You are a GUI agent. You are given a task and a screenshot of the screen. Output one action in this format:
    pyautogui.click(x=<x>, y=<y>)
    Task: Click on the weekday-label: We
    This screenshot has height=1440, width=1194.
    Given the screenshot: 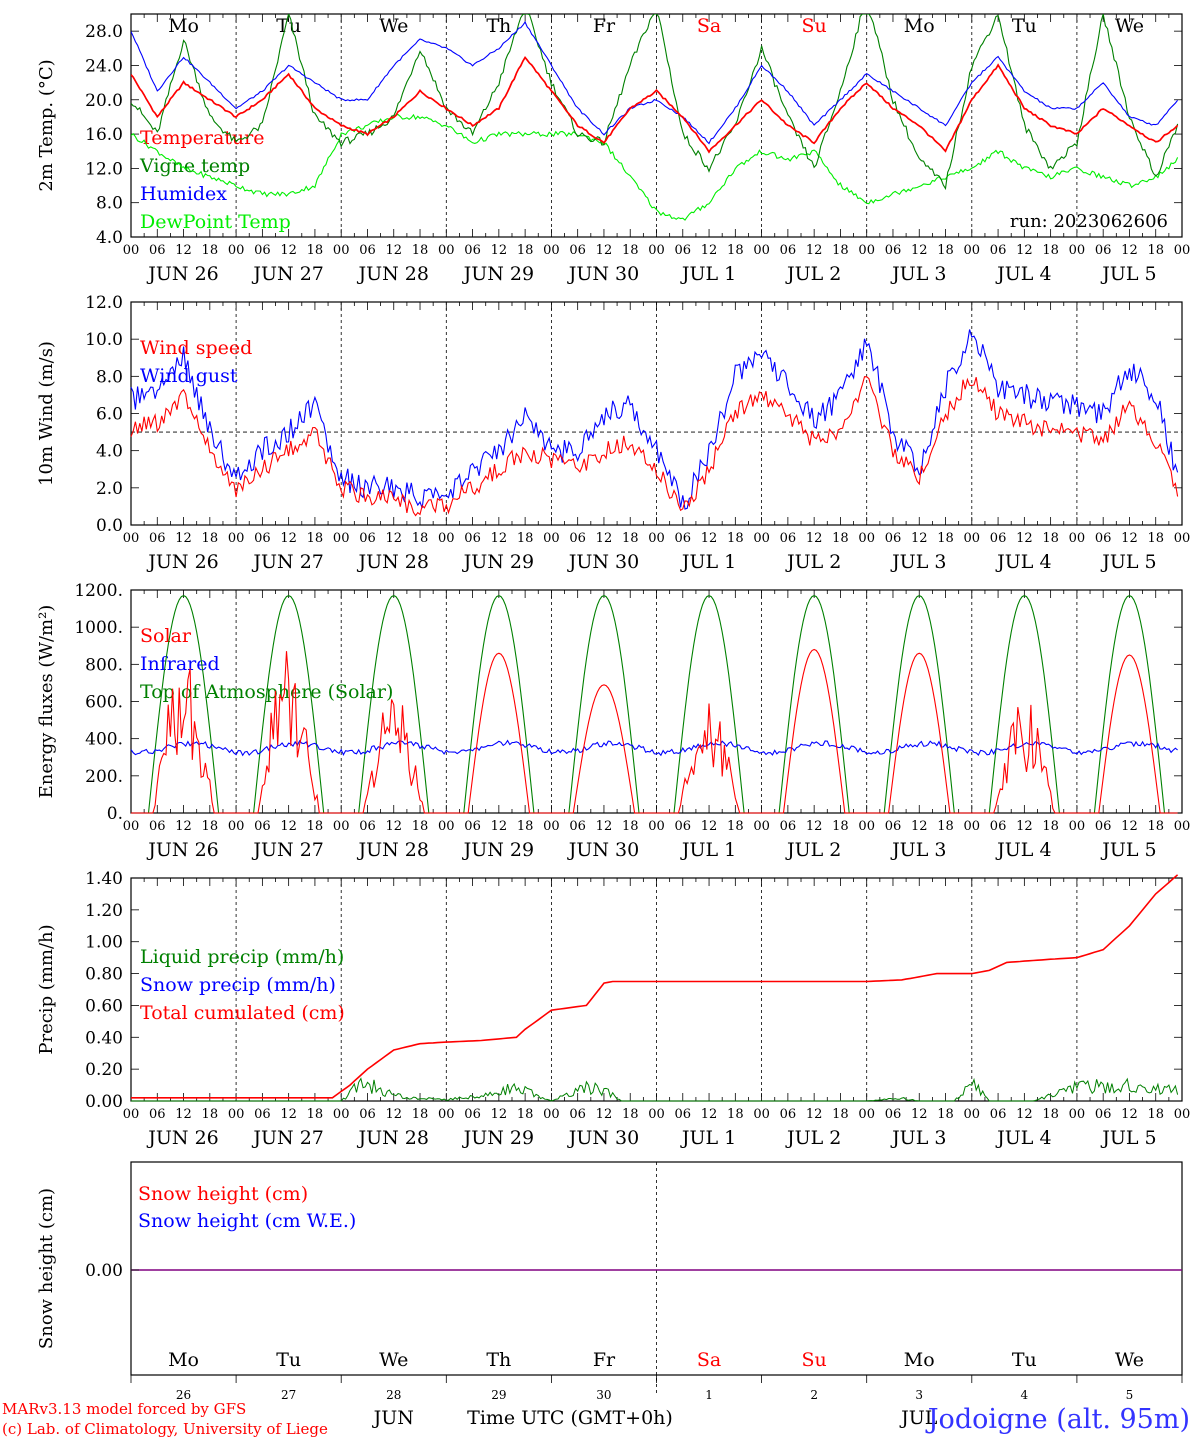 What is the action you would take?
    pyautogui.click(x=393, y=1360)
    